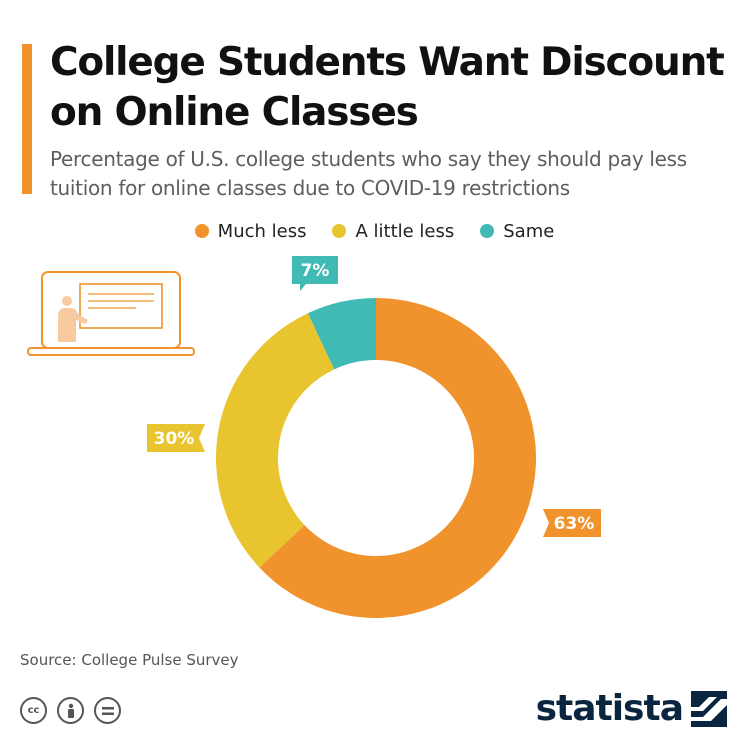 The width and height of the screenshot is (749, 752). What do you see at coordinates (609, 708) in the screenshot?
I see `brand-name: statista` at bounding box center [609, 708].